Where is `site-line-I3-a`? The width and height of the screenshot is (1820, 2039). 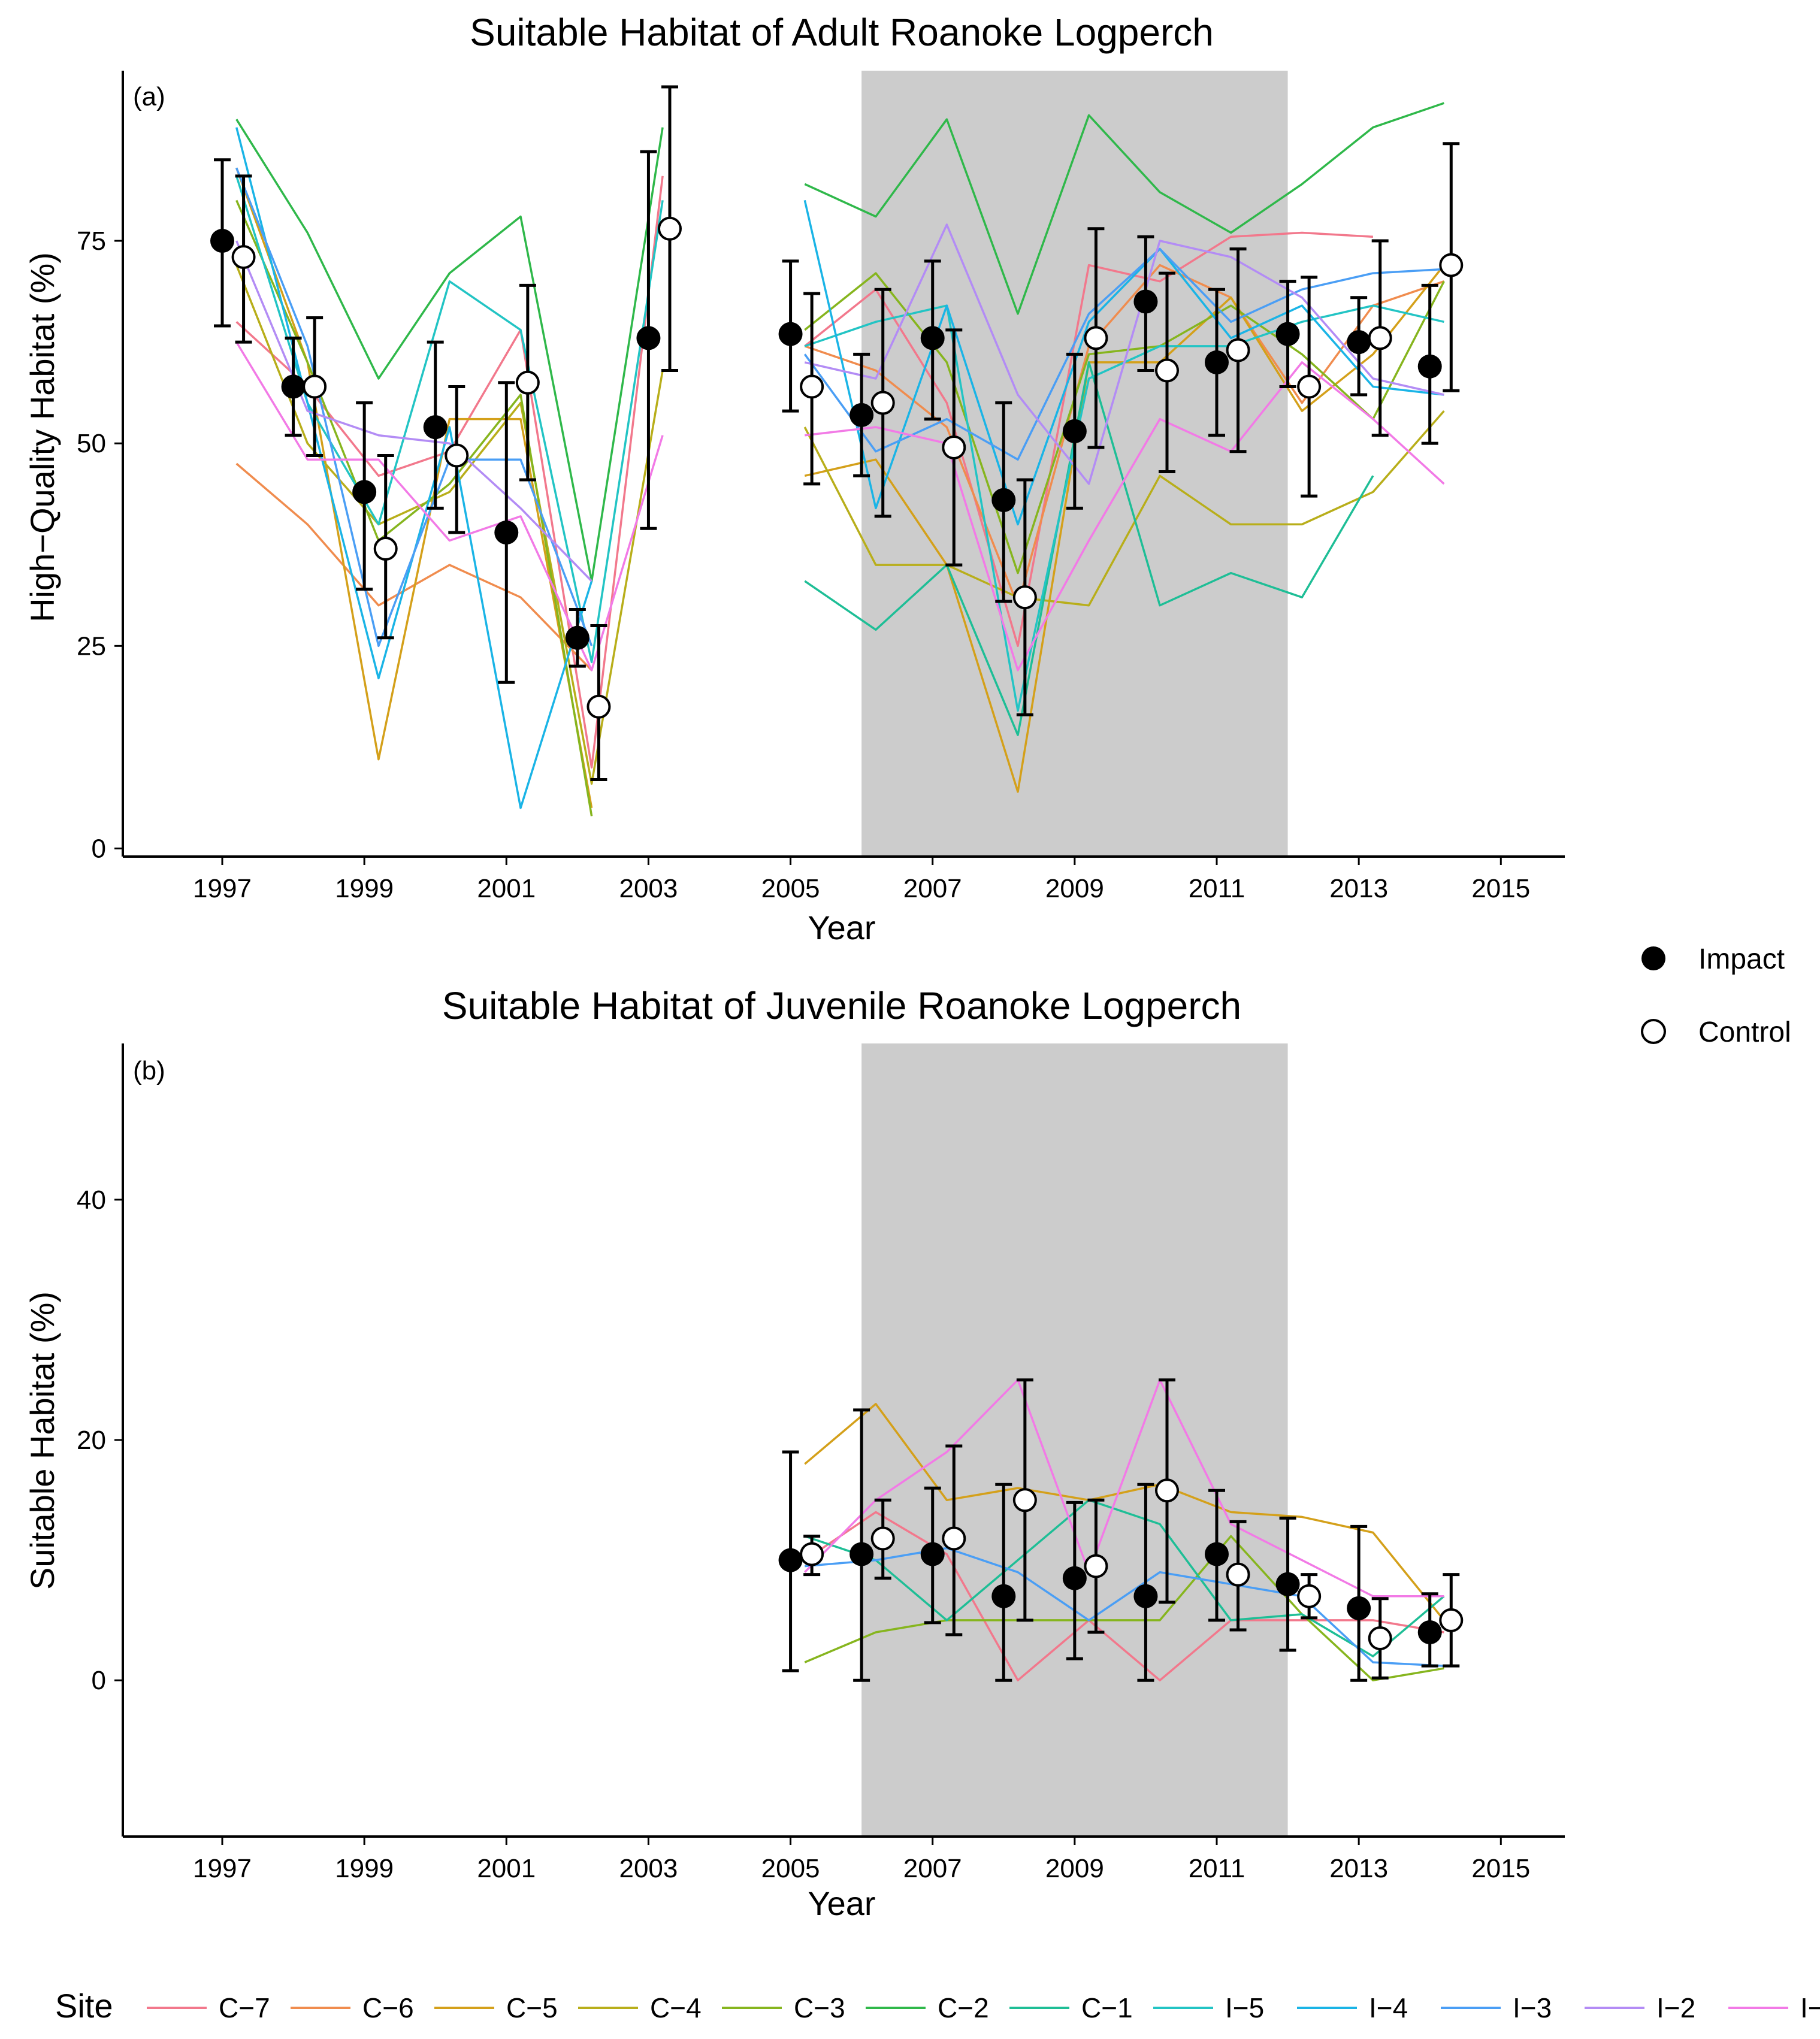 site-line-I3-a is located at coordinates (414, 407).